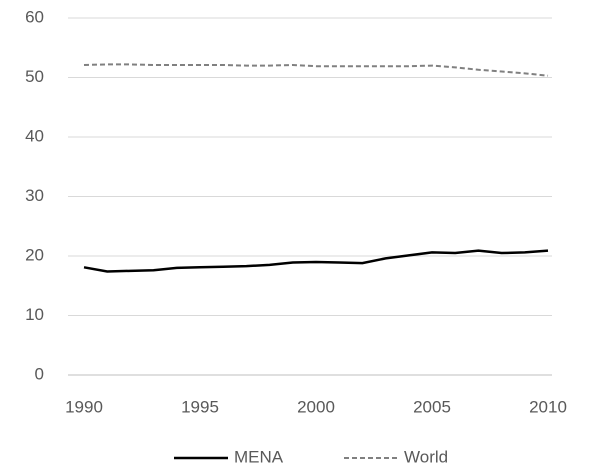 Image resolution: width=592 pixels, height=470 pixels. Describe the element at coordinates (34, 314) in the screenshot. I see `y-tick-label: 10` at that location.